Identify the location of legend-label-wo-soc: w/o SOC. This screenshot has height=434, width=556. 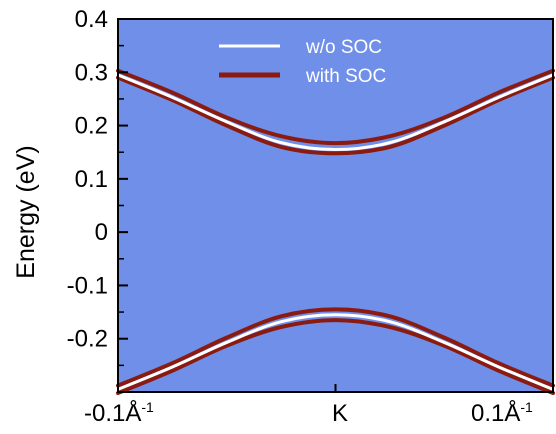
(343, 47).